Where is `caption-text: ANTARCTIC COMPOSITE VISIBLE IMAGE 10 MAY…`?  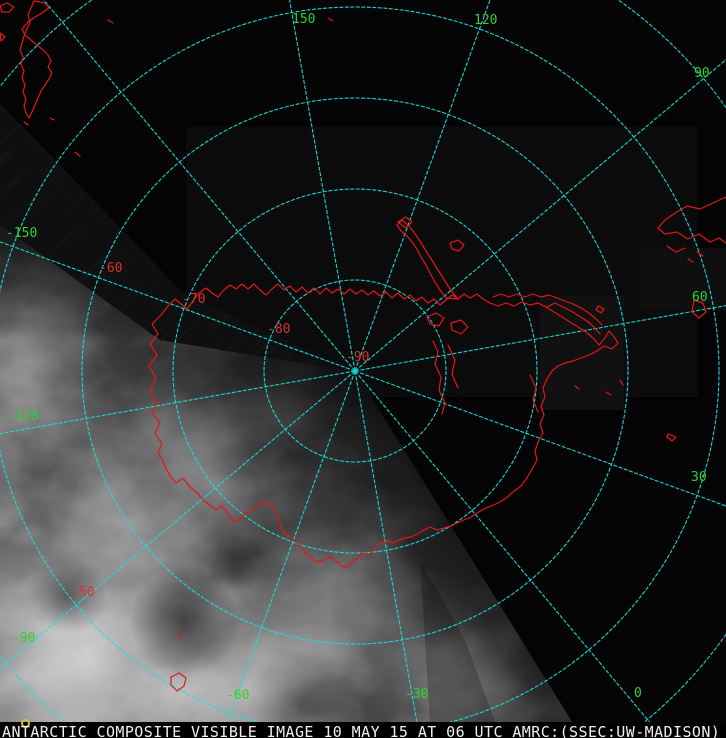
caption-text: ANTARCTIC COMPOSITE VISIBLE IMAGE 10 MAY… is located at coordinates (361, 730).